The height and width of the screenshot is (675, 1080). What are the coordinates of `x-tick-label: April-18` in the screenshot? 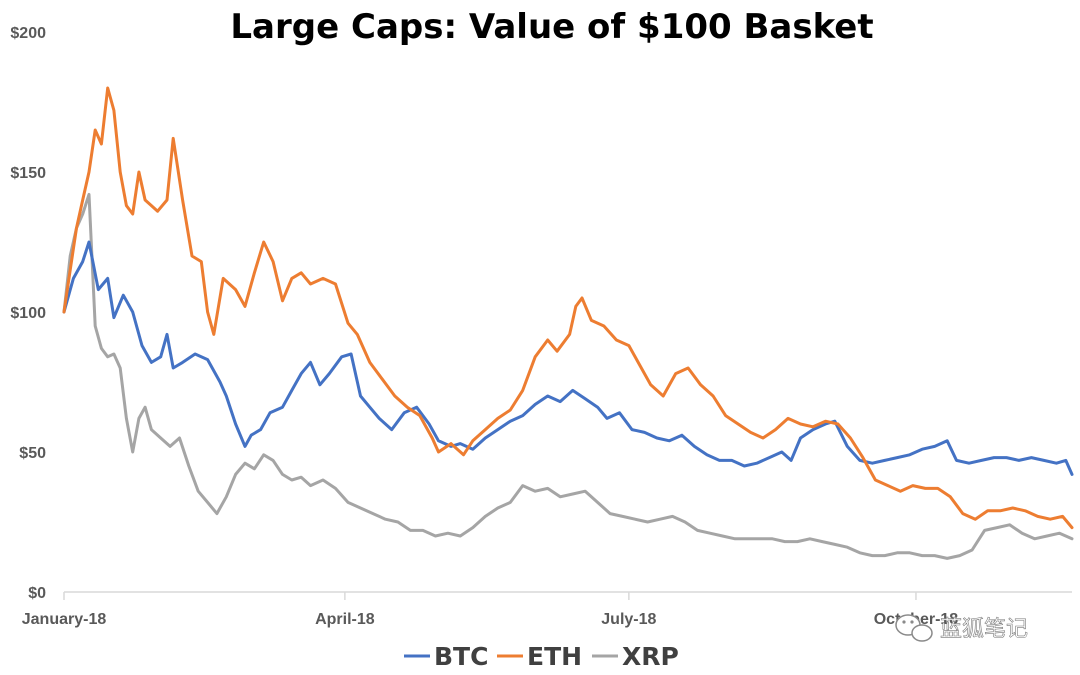 It's located at (345, 619).